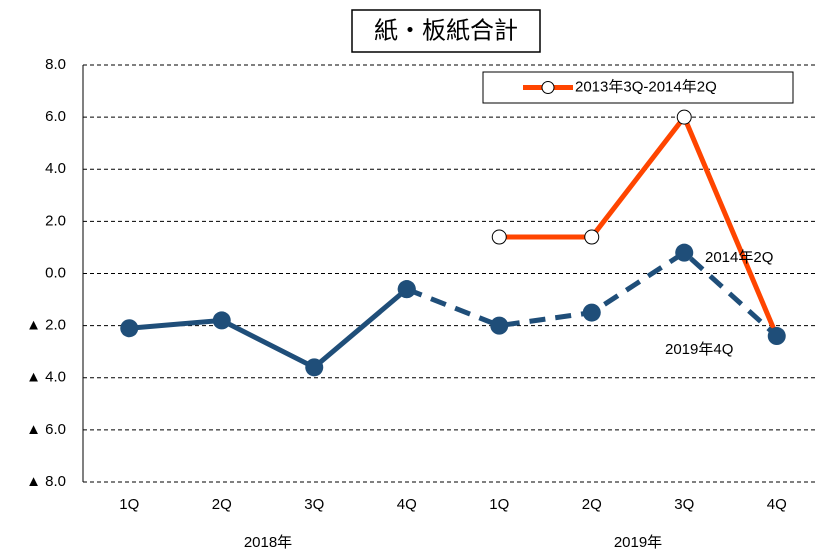  Describe the element at coordinates (548, 87) in the screenshot. I see `legend-marker` at that location.